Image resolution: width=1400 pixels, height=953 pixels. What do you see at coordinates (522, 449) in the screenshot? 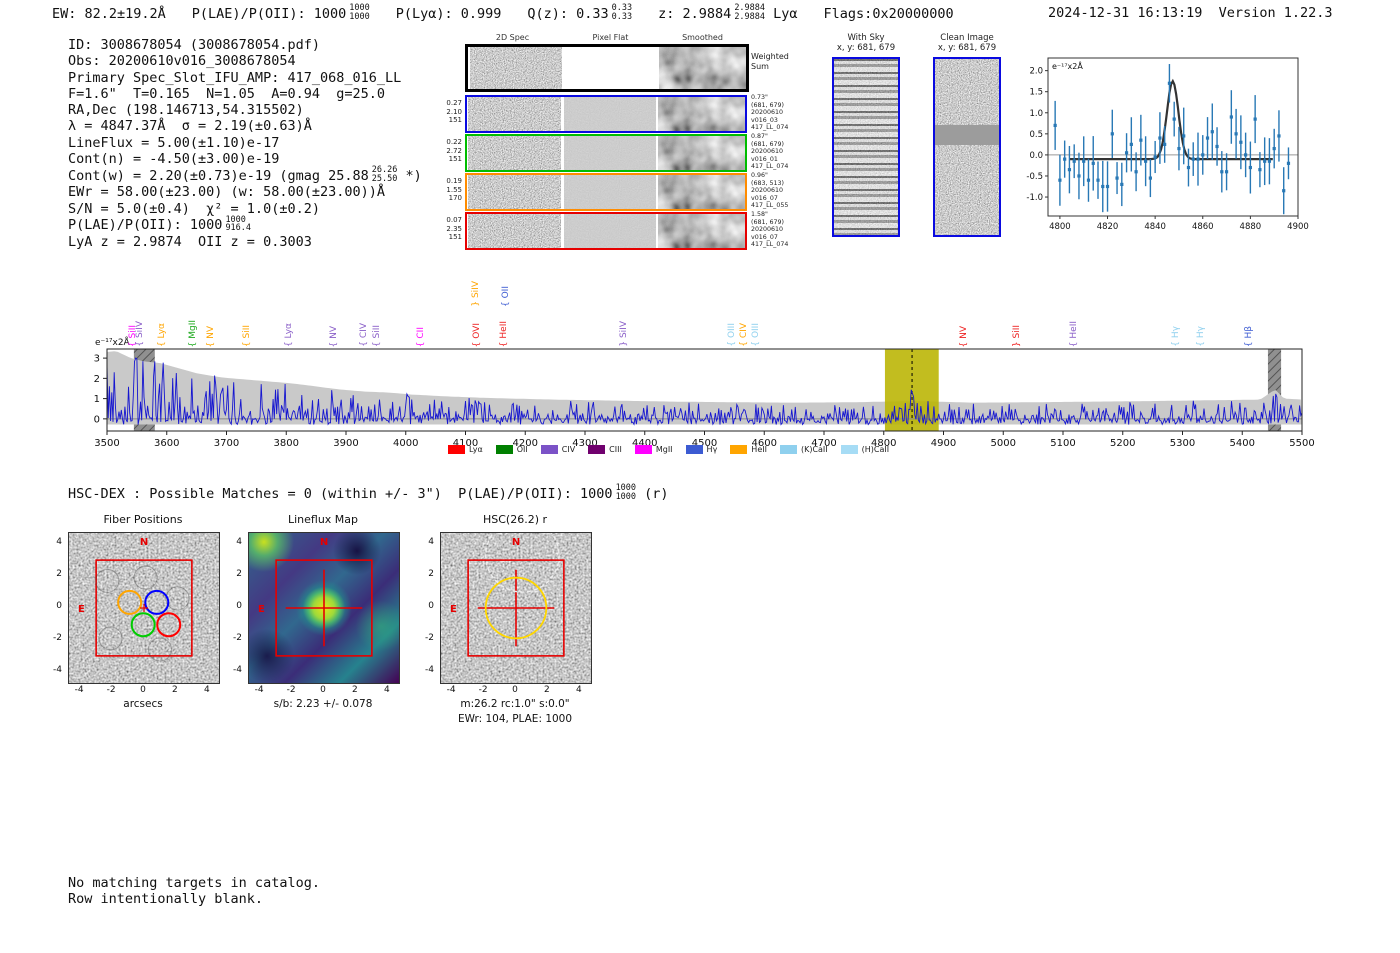
I see `legend-label: OII` at bounding box center [522, 449].